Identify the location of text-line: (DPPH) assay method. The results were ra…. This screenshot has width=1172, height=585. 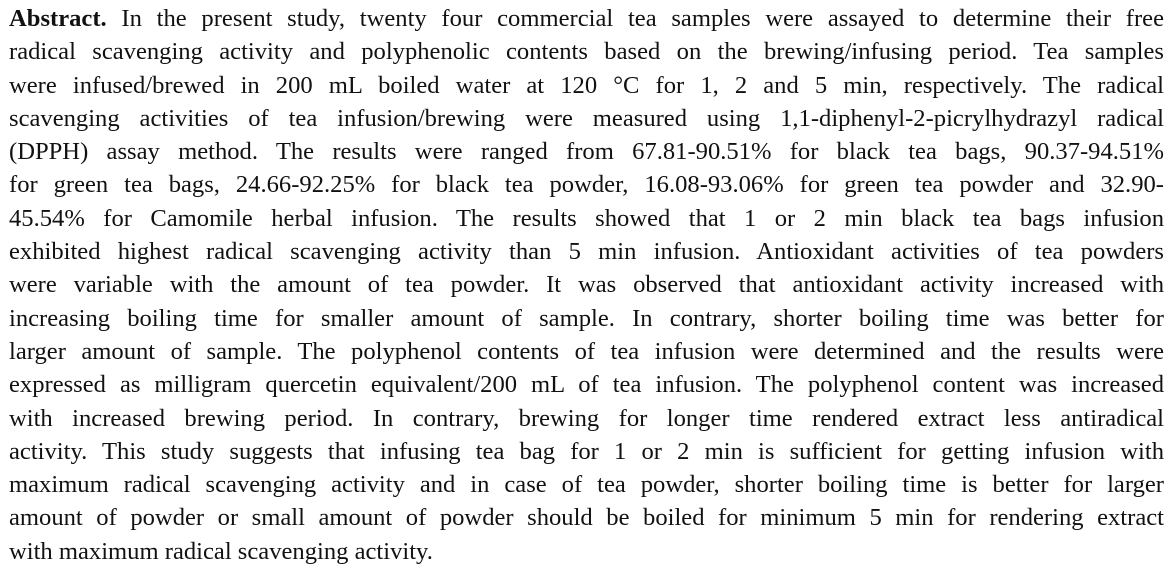
(586, 151).